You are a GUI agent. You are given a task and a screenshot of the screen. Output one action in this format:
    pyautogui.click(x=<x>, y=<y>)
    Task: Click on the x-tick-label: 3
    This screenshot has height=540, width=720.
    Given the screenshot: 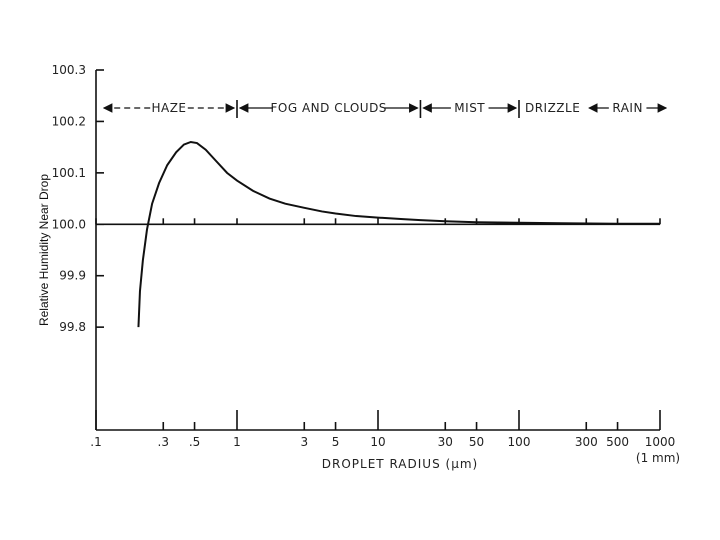 What is the action you would take?
    pyautogui.click(x=304, y=442)
    